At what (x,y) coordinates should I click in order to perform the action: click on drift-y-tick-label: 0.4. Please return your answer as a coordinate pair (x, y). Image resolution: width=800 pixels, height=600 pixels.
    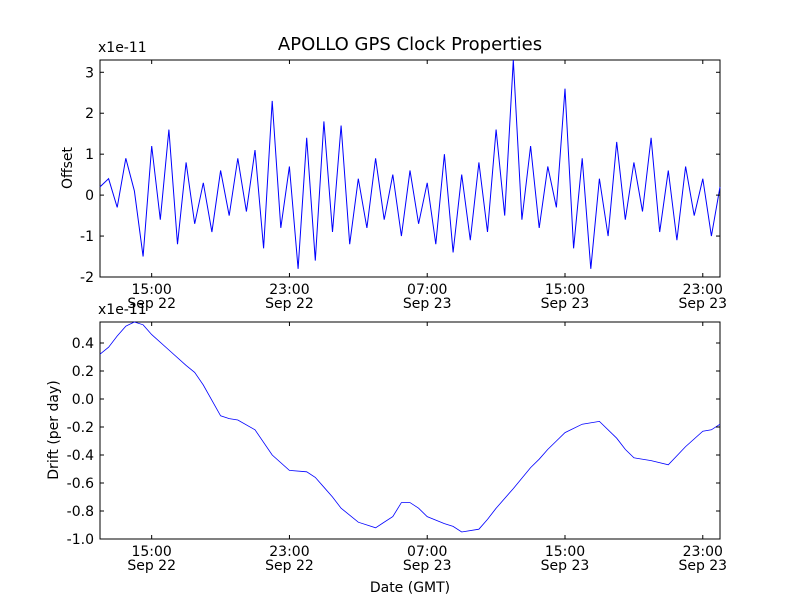
    Looking at the image, I should click on (83, 344).